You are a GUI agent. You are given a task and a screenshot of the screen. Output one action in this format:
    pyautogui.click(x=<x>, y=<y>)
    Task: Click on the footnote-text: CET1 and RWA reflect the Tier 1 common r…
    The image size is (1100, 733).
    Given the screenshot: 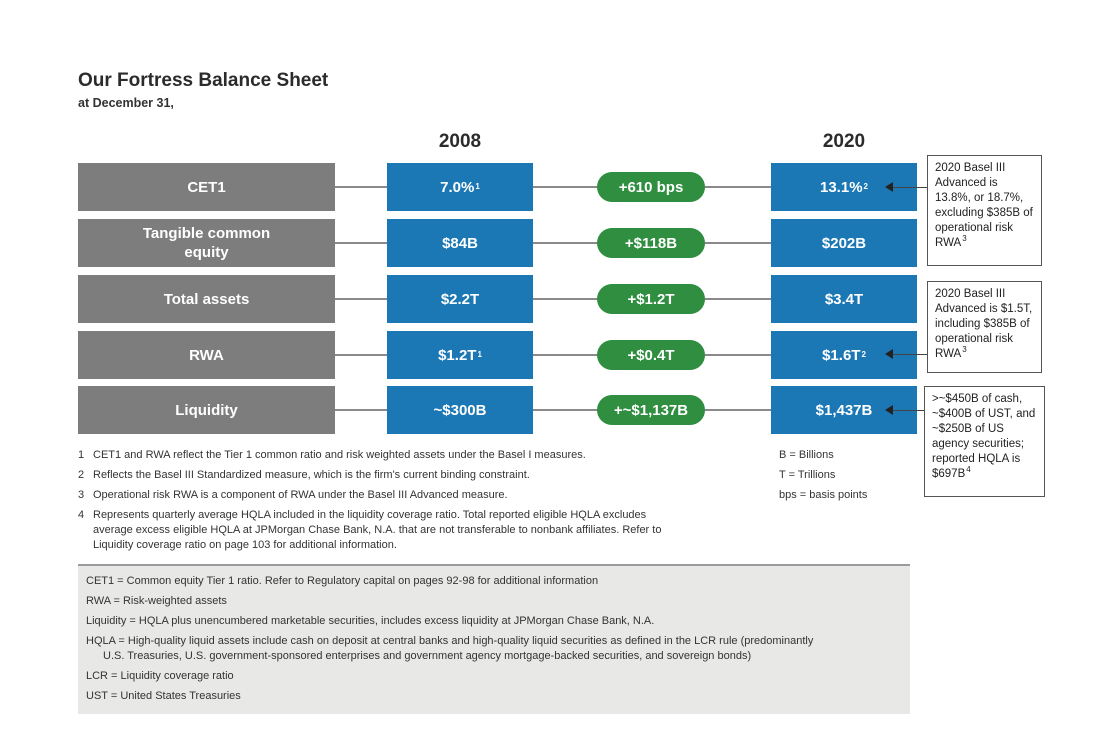 What is the action you would take?
    pyautogui.click(x=339, y=455)
    